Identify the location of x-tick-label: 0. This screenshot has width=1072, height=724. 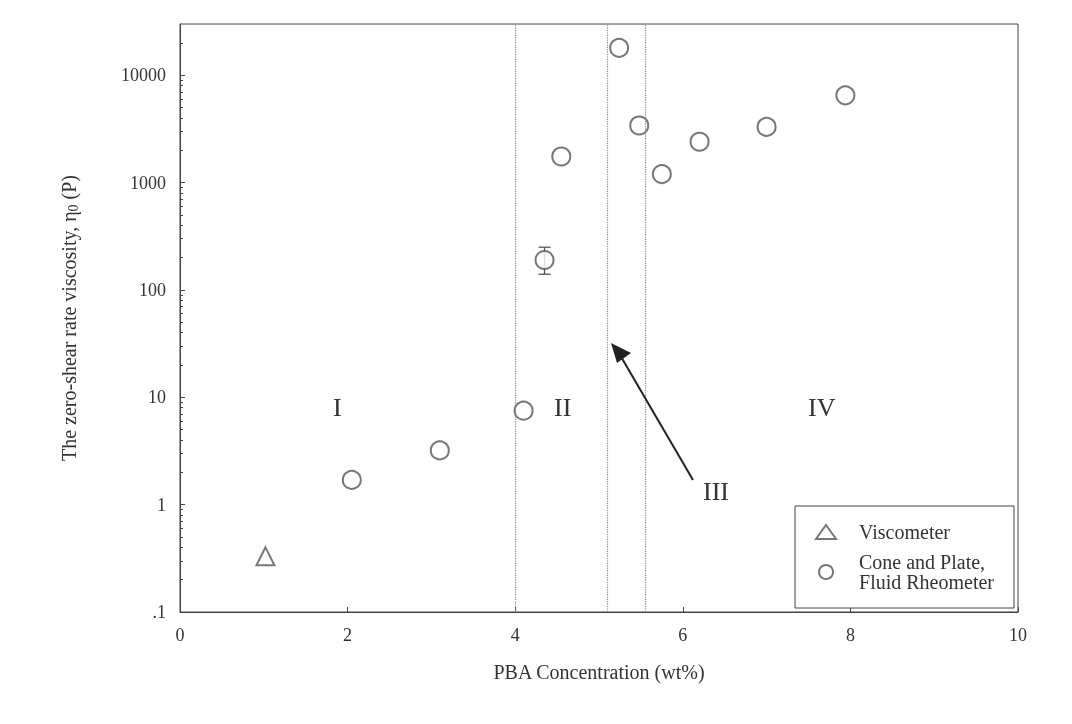
(180, 635).